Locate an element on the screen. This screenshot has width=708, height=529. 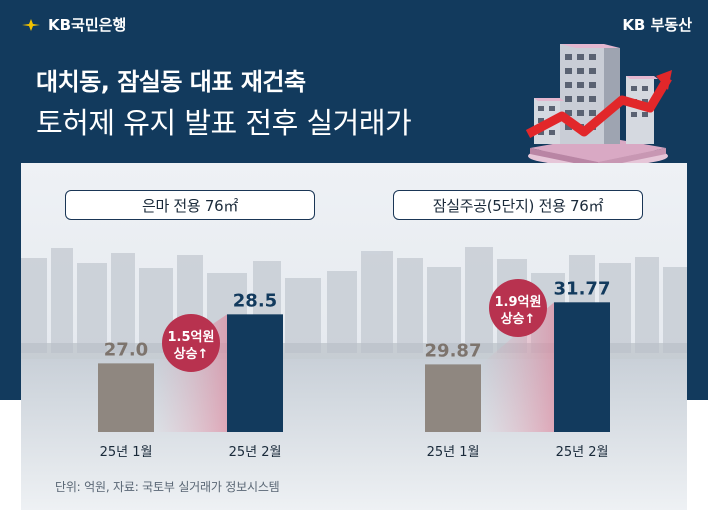
chart-title-eunma: 은마 전용 76㎡ is located at coordinates (190, 205).